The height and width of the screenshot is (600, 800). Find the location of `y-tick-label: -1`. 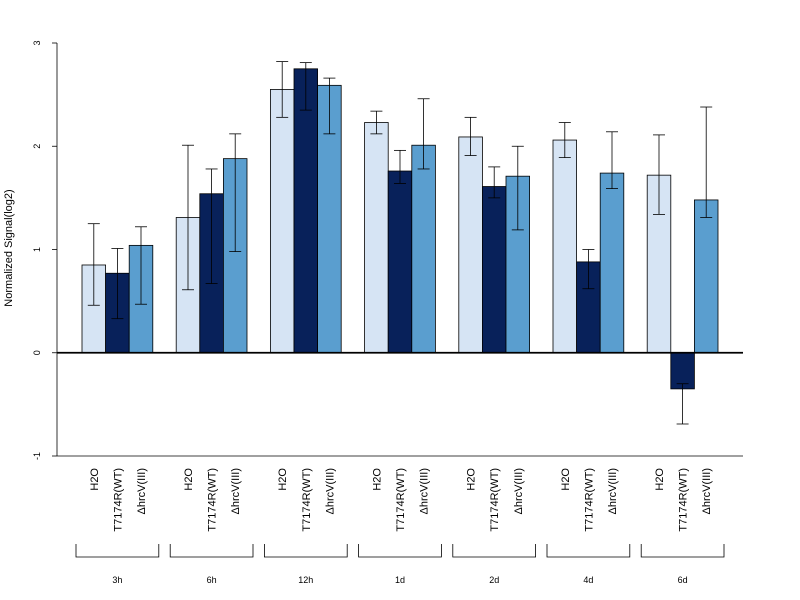

y-tick-label: -1 is located at coordinates (37, 456).